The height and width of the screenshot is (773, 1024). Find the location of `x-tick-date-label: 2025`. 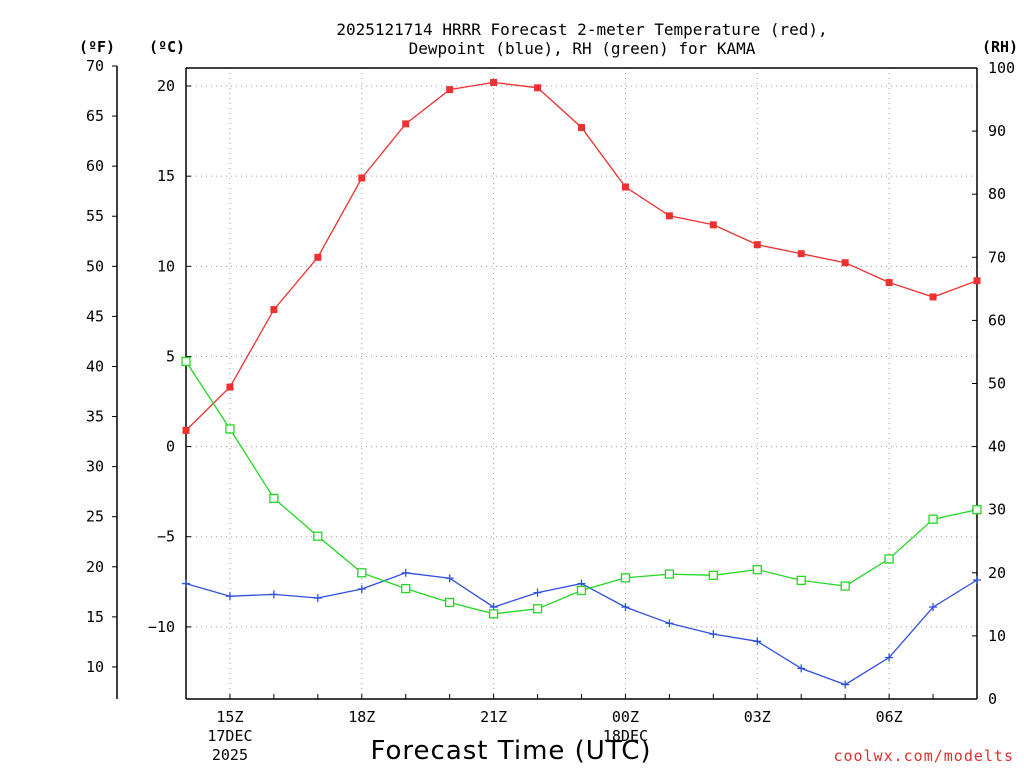

x-tick-date-label: 2025 is located at coordinates (230, 755).